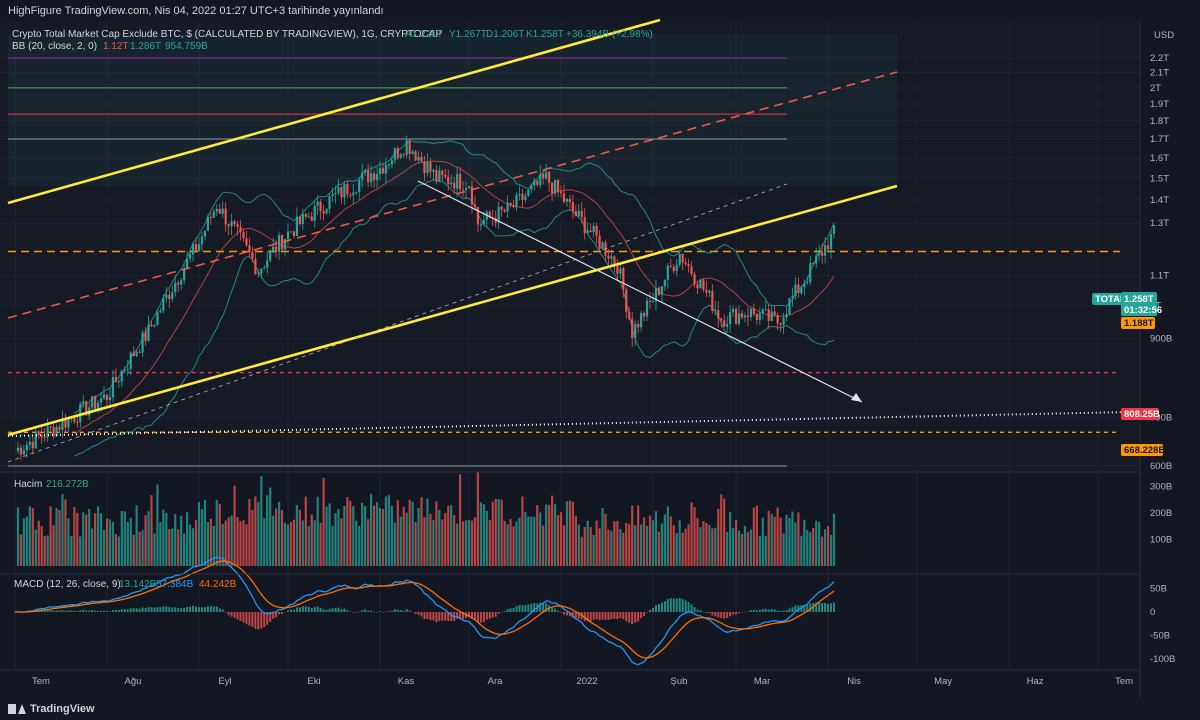 The height and width of the screenshot is (720, 1200). Describe the element at coordinates (856, 397) in the screenshot. I see `downtrend-arrow-head` at that location.